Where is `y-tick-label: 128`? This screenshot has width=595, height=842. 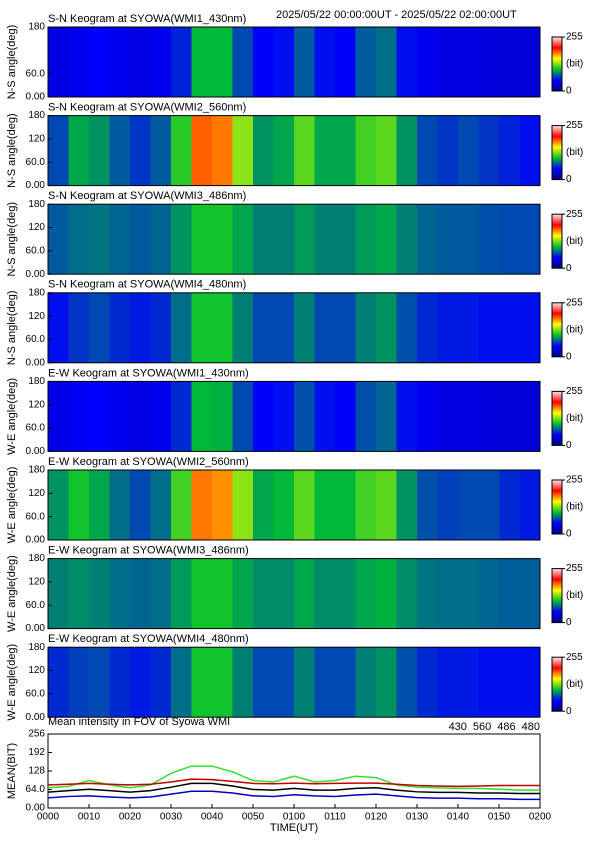 y-tick-label: 128 is located at coordinates (36, 771).